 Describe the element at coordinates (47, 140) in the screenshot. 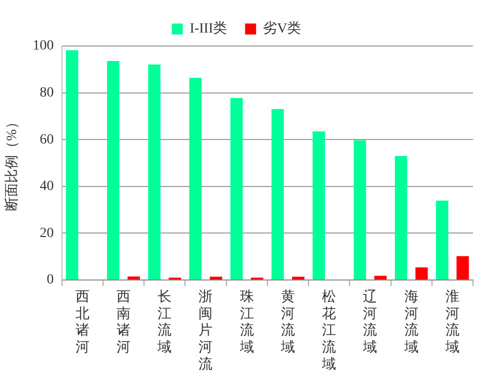

I see `y-tick-label: 60` at that location.